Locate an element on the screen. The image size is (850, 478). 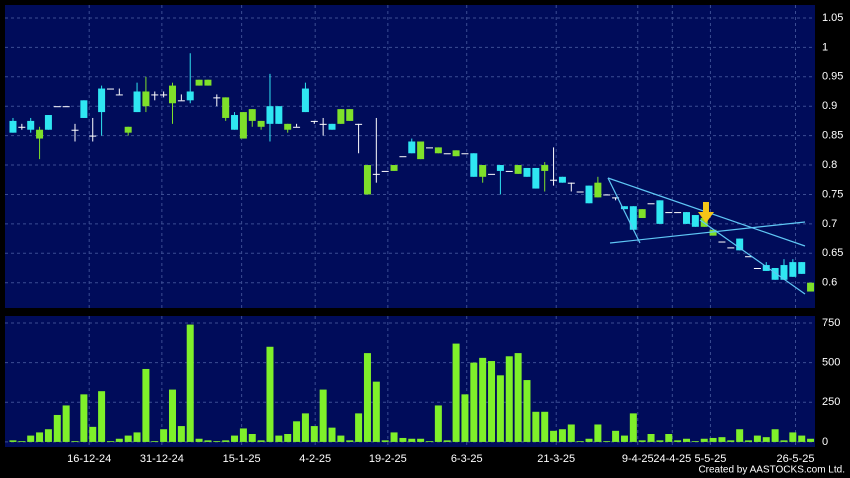
trend-line is located at coordinates (624, 210).